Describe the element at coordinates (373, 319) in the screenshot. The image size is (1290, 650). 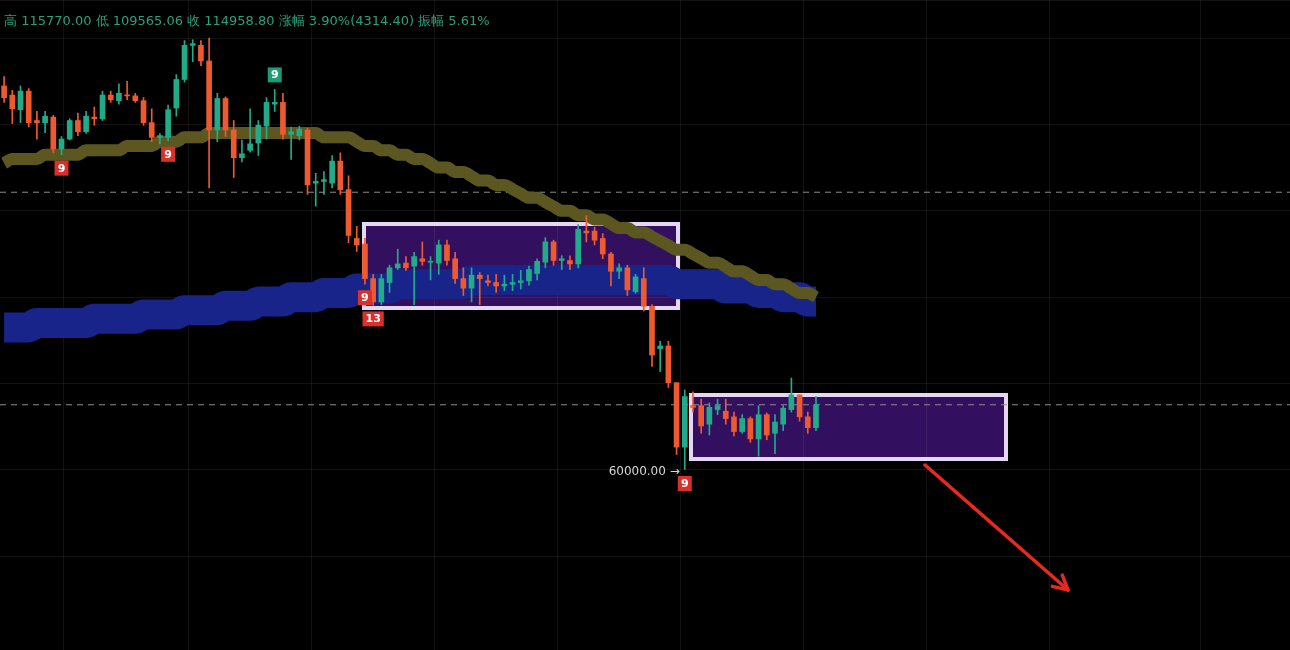
I see `annotation: 13` at that location.